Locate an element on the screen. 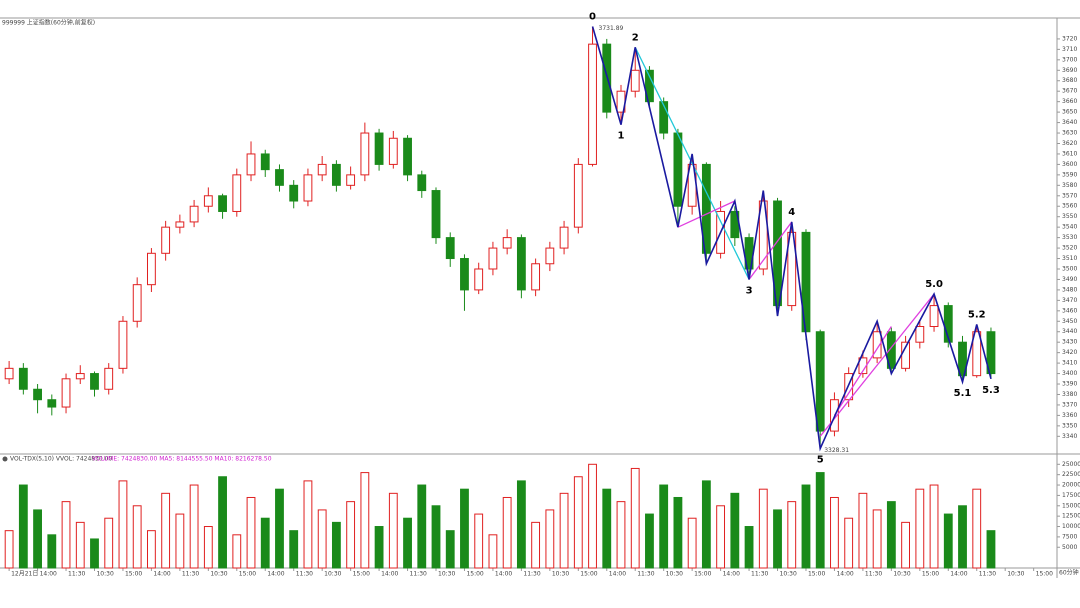  y-tick-label: 3520 is located at coordinates (1069, 248).